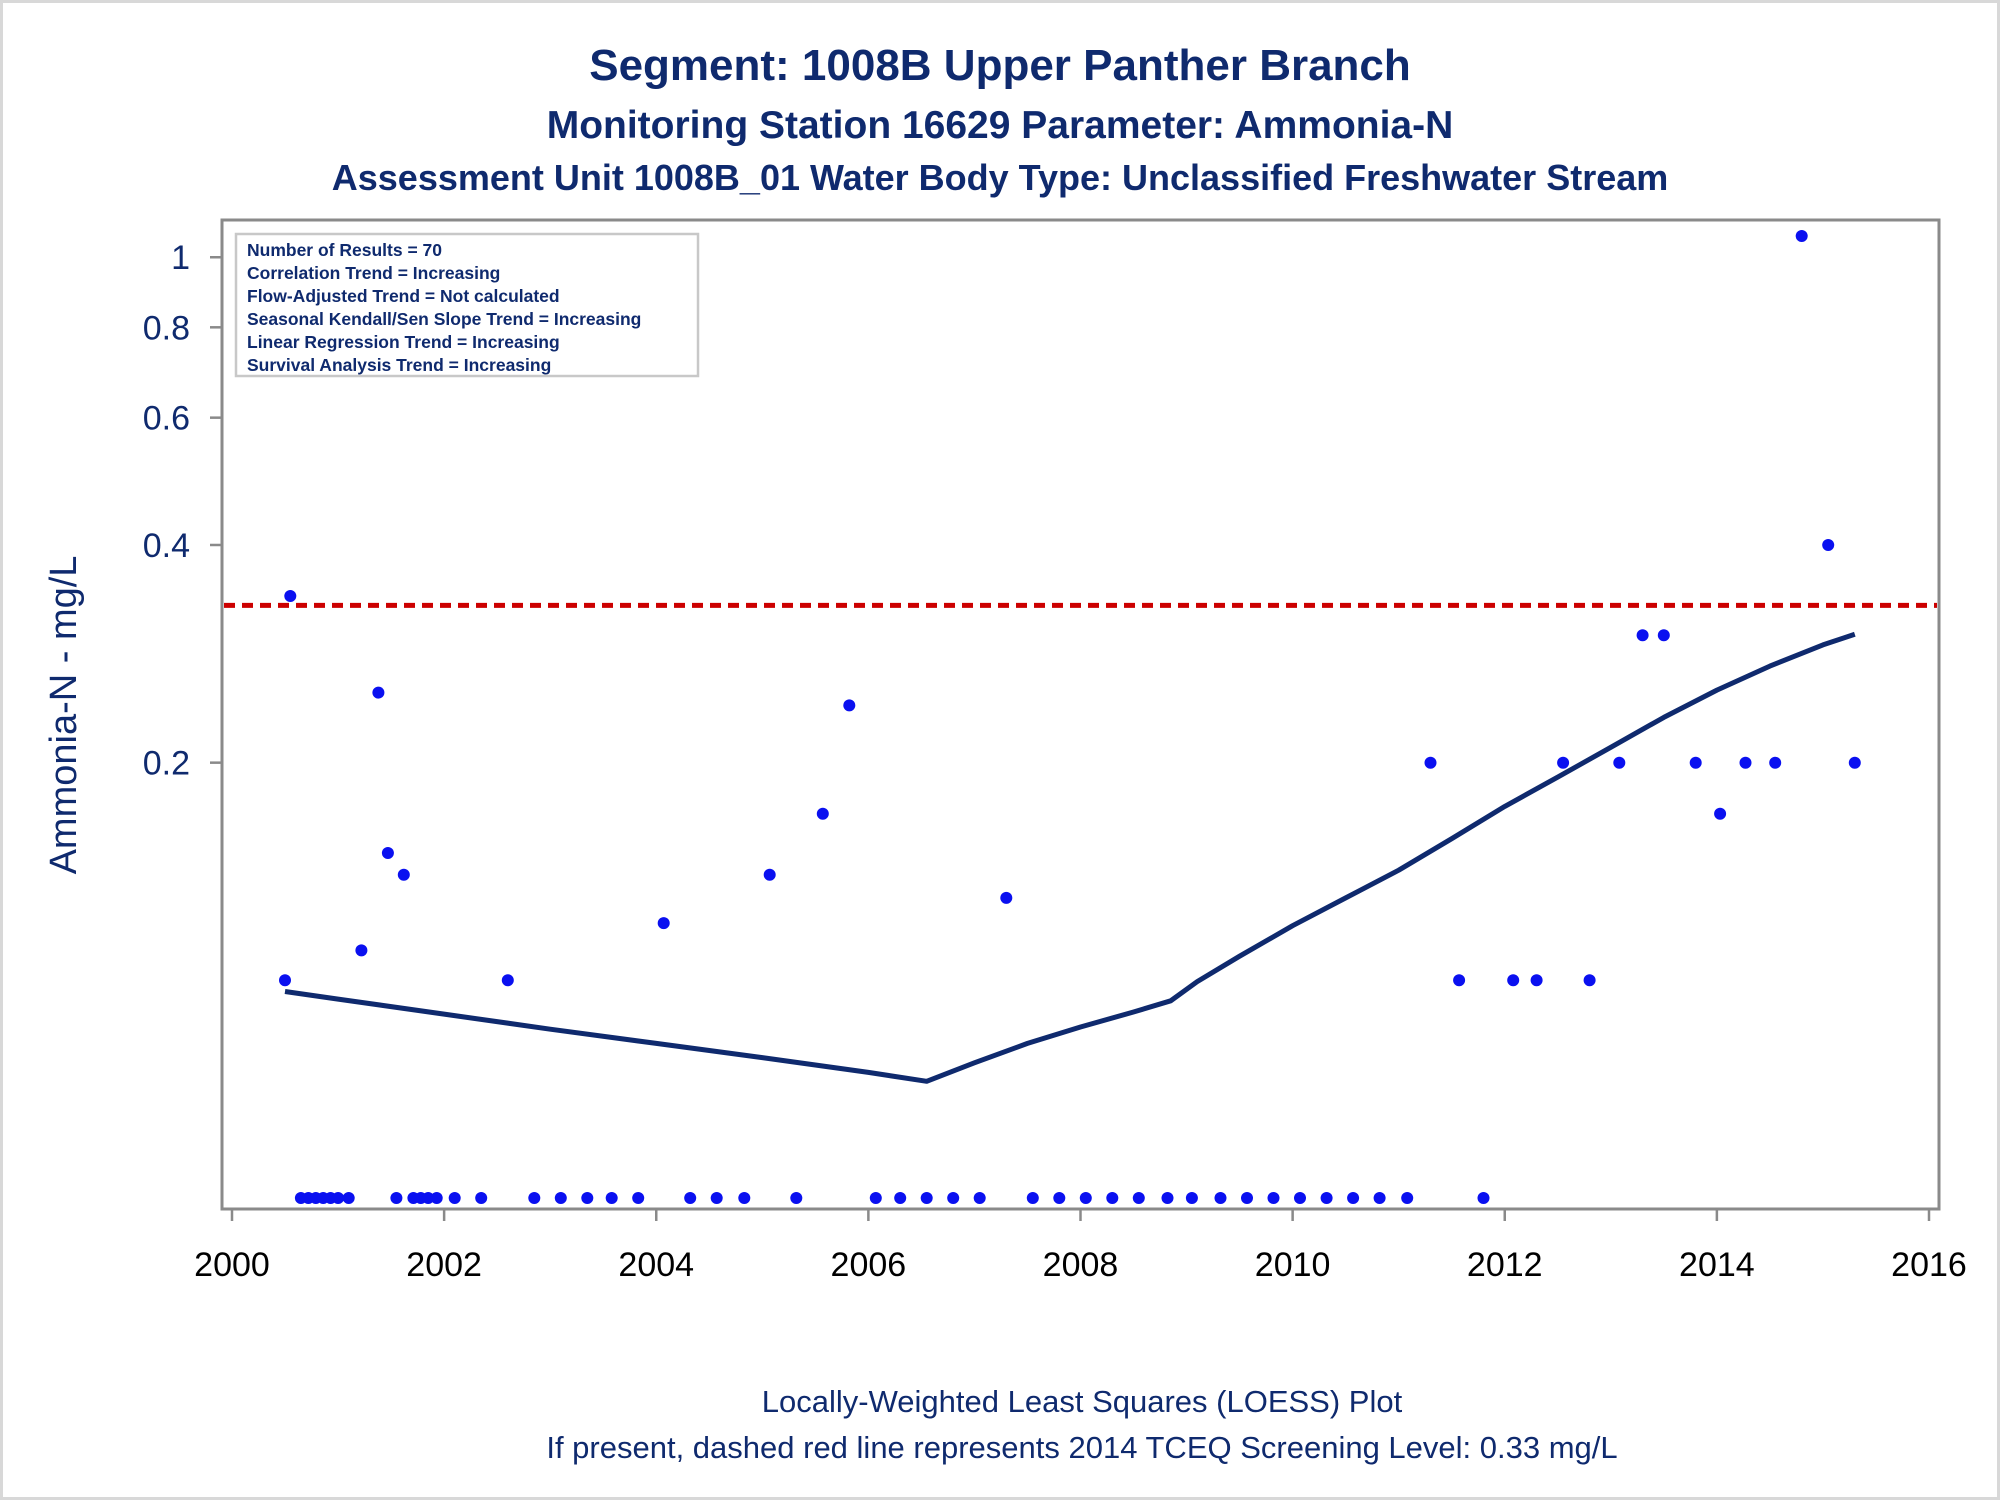 The height and width of the screenshot is (1500, 2000). I want to click on x-tick-label: 2016, so click(1929, 1265).